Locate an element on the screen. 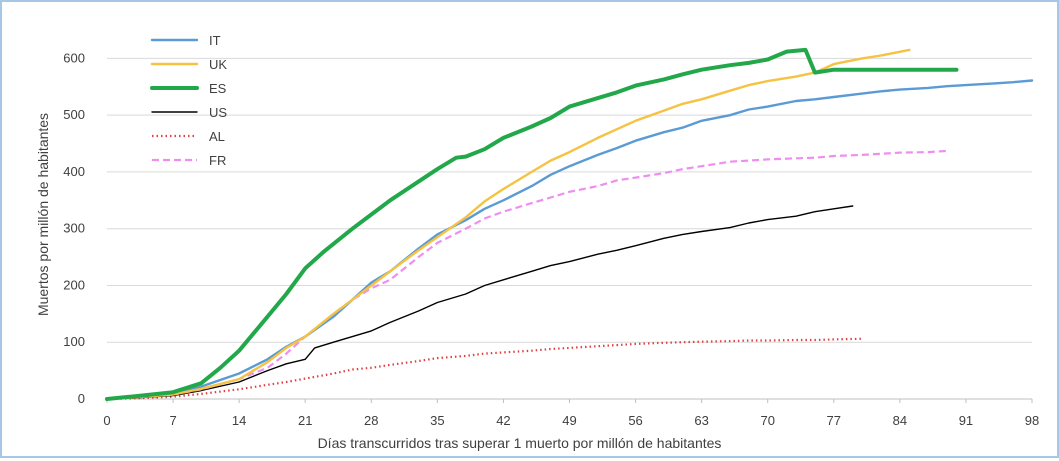 The width and height of the screenshot is (1059, 461). y-axis-title: Muertos por millón de habitantes is located at coordinates (43, 214).